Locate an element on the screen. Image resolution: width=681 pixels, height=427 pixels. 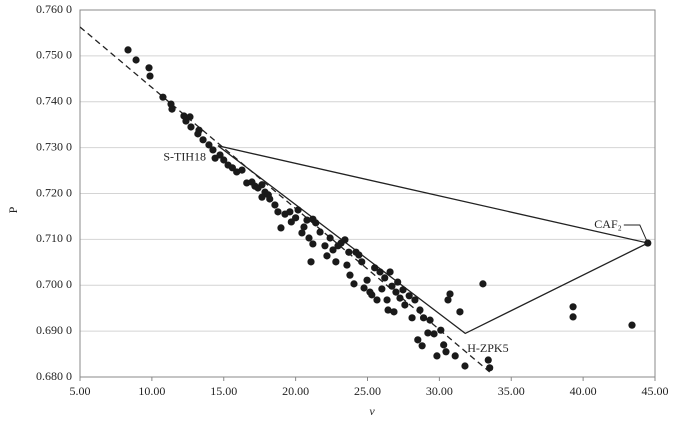
y-tick-label: 0.710 0 is located at coordinates (54, 238).